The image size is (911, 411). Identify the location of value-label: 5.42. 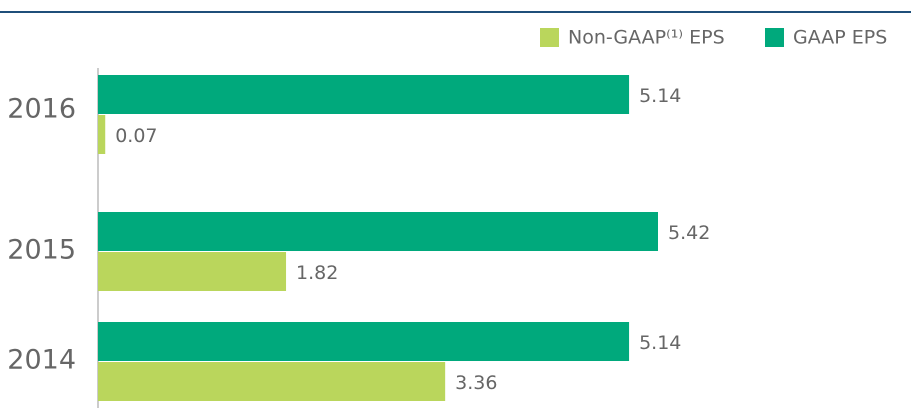
(689, 233).